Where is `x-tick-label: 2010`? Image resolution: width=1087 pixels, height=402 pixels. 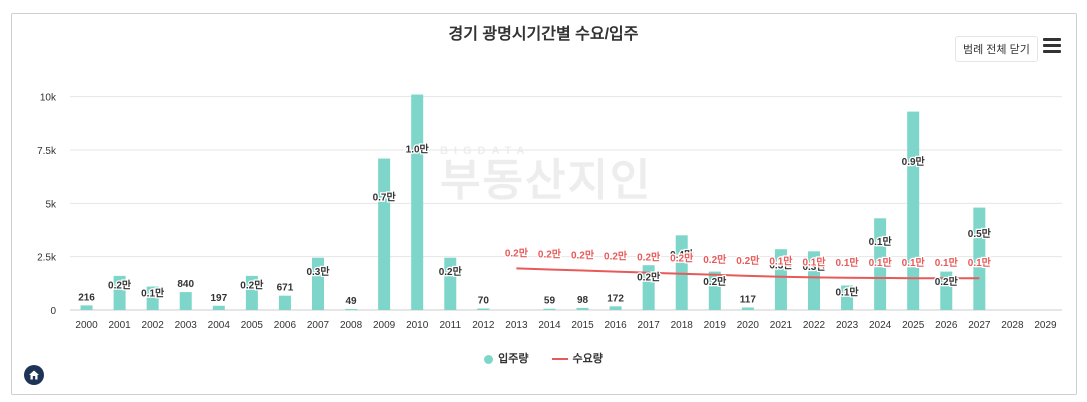 x-tick-label: 2010 is located at coordinates (417, 325).